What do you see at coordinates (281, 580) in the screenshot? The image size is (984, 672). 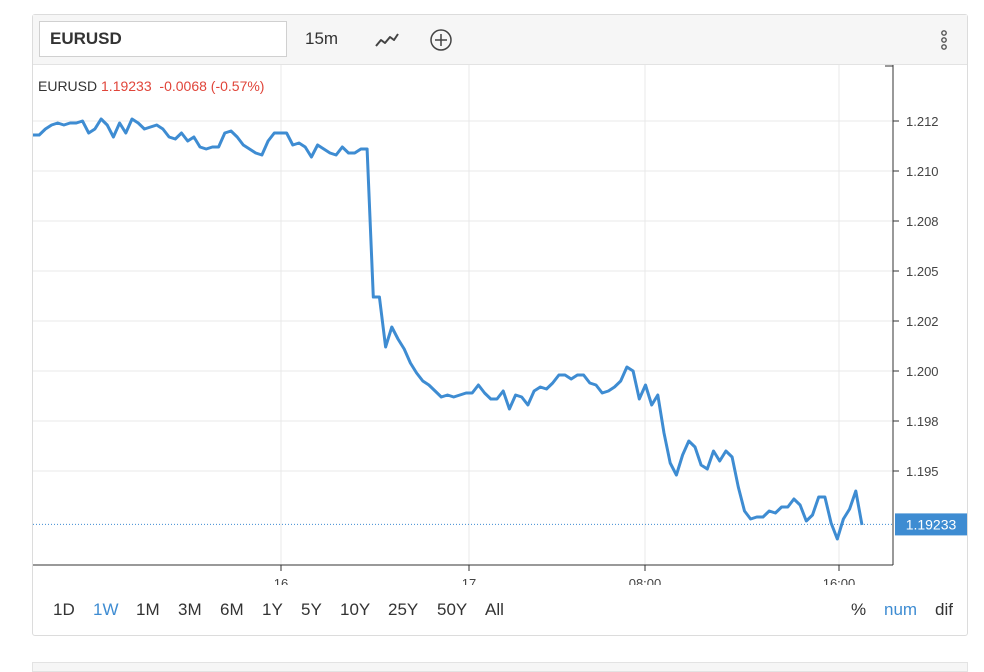 I see `x-tick-label: 16` at bounding box center [281, 580].